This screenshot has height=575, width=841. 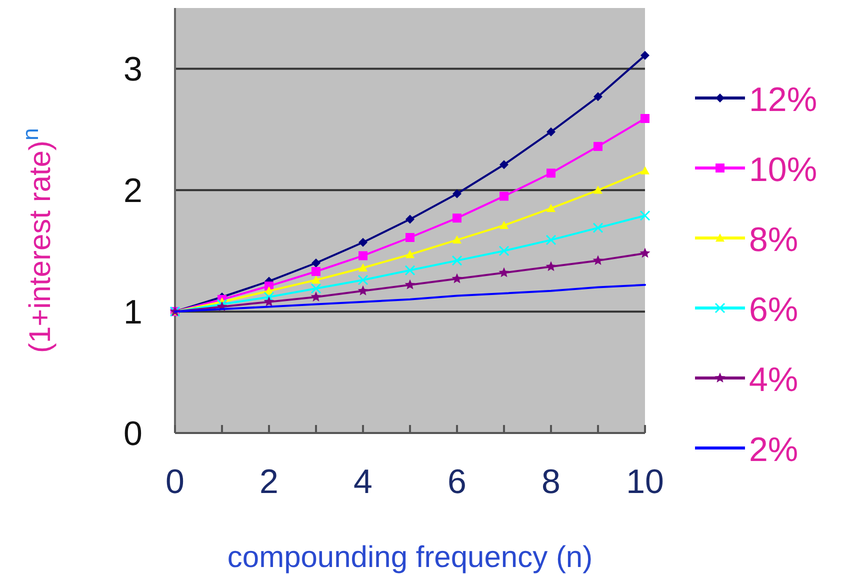 I want to click on legend-label: 2%, so click(x=773, y=450).